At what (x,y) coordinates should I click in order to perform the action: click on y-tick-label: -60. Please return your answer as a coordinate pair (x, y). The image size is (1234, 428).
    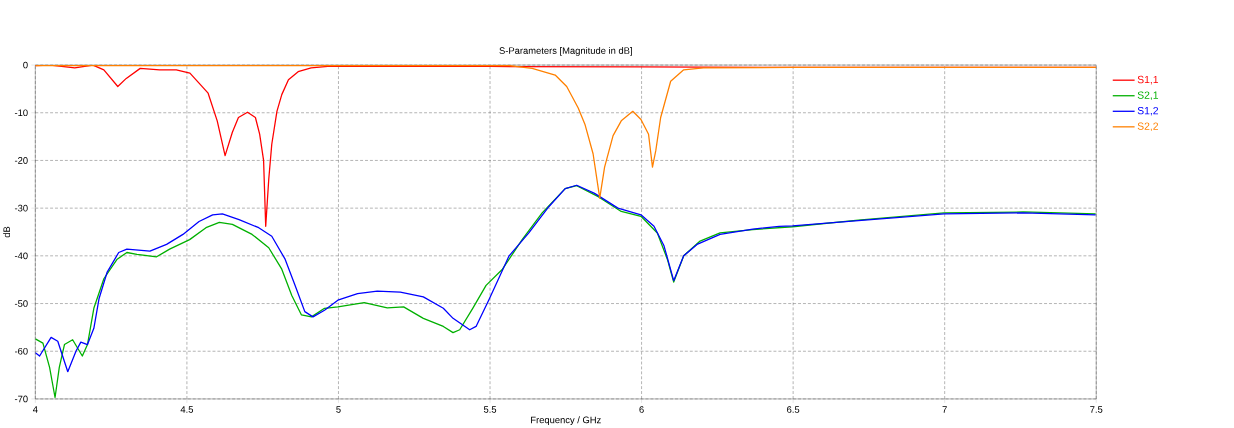
    Looking at the image, I should click on (21, 351).